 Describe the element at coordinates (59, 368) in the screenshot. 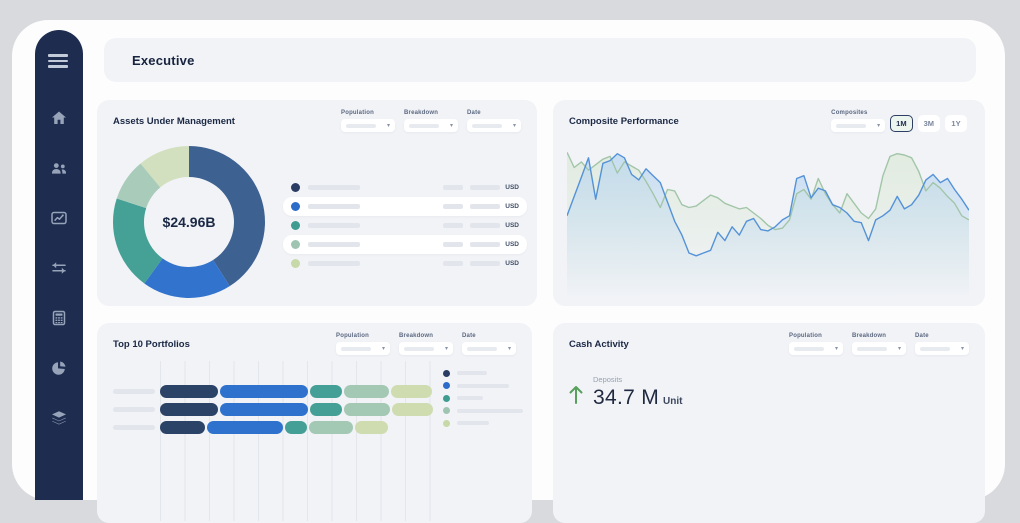

I see `sidebar-item-allocation` at that location.